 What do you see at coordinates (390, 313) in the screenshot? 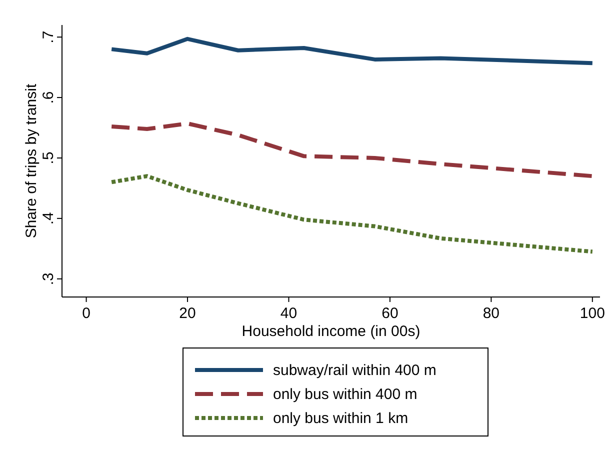
I see `x-tick-label: 60` at bounding box center [390, 313].